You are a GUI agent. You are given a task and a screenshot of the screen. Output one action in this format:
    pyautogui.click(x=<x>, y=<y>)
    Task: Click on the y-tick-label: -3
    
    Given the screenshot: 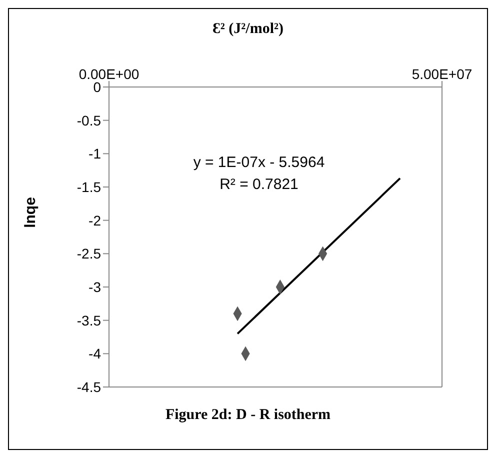 What is the action you would take?
    pyautogui.click(x=95, y=286)
    